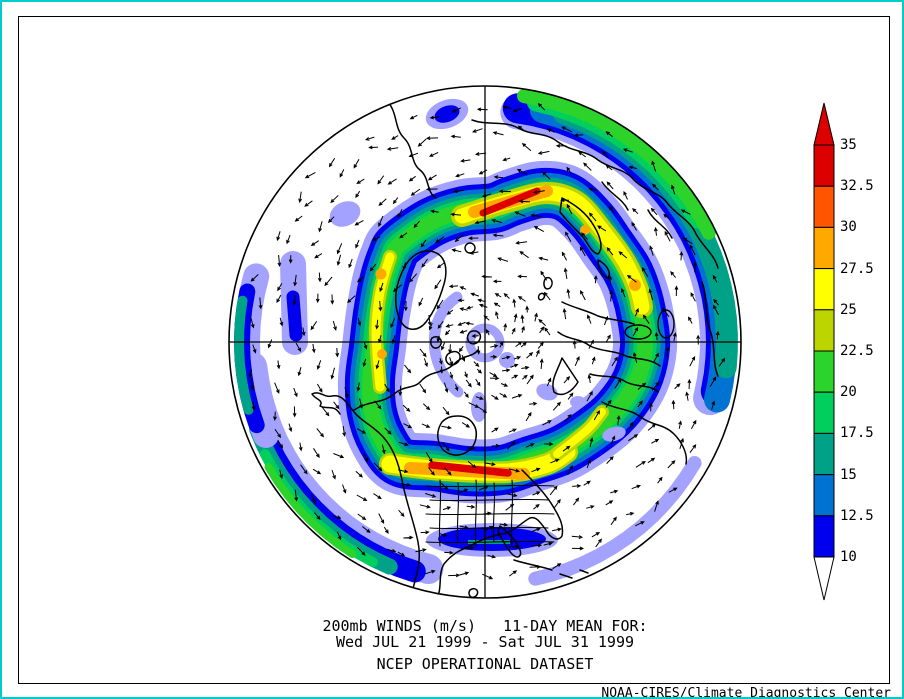  What do you see at coordinates (848, 392) in the screenshot?
I see `colorbar-label: 20` at bounding box center [848, 392].